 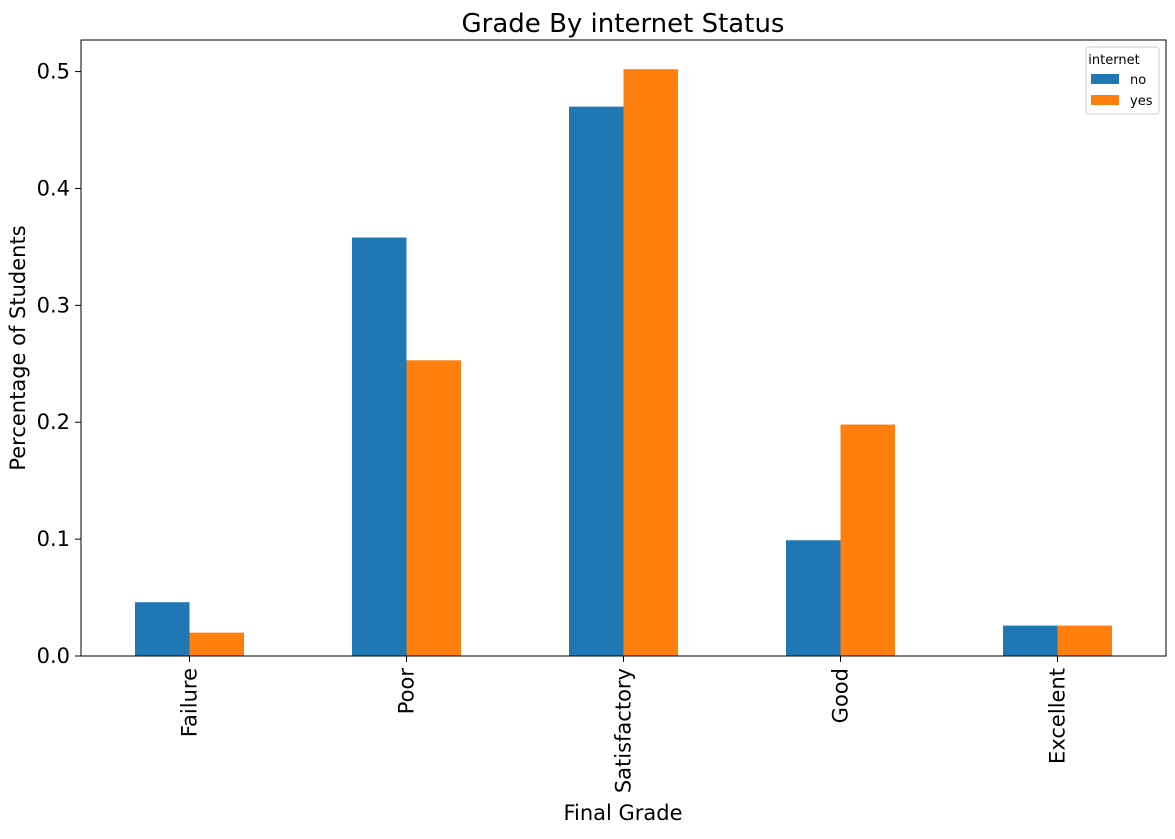 I want to click on y-tick-label: 0.3, so click(x=53, y=305).